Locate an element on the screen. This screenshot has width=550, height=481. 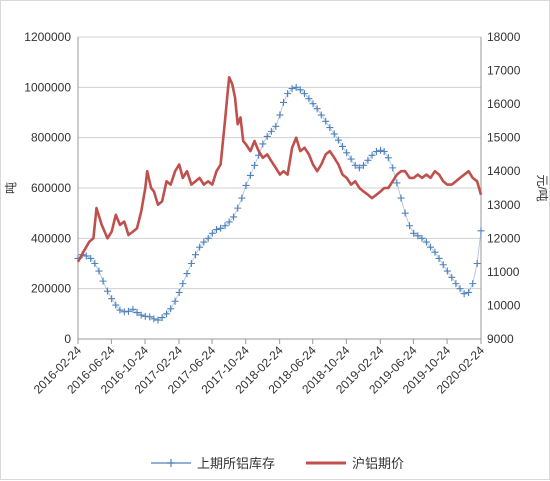
legend-plus-marker-icon is located at coordinates (171, 463).